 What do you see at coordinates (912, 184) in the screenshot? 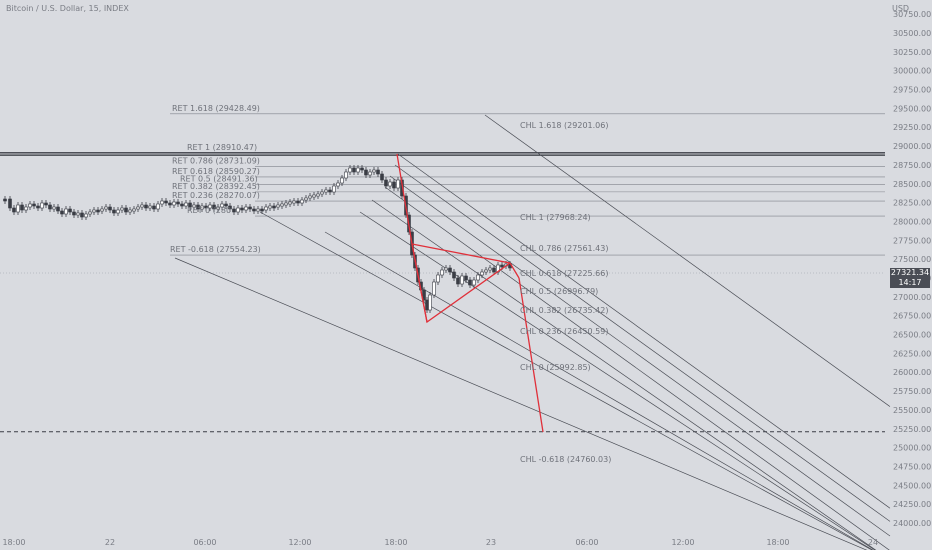
I see `y-tick-label-18: 28500.00` at bounding box center [912, 184].